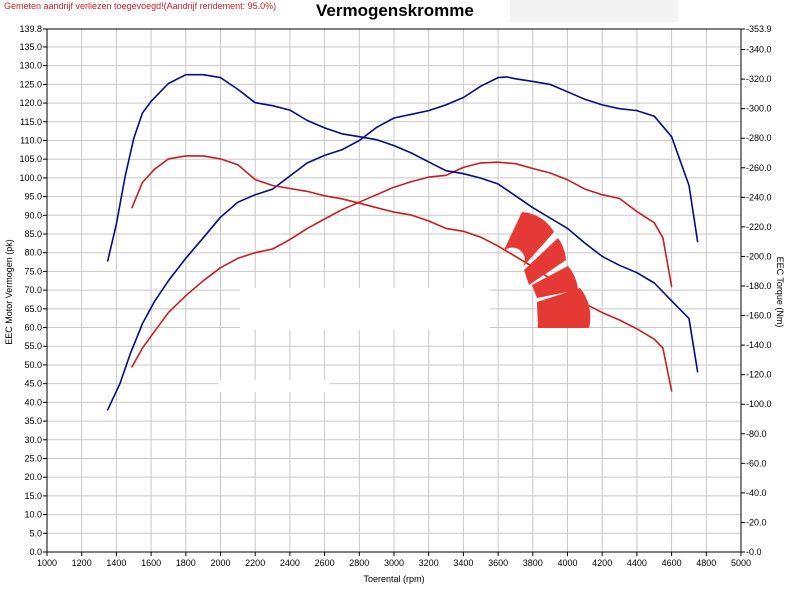  Describe the element at coordinates (354, 340) in the screenshot. I see `blurred-text-areas` at that location.